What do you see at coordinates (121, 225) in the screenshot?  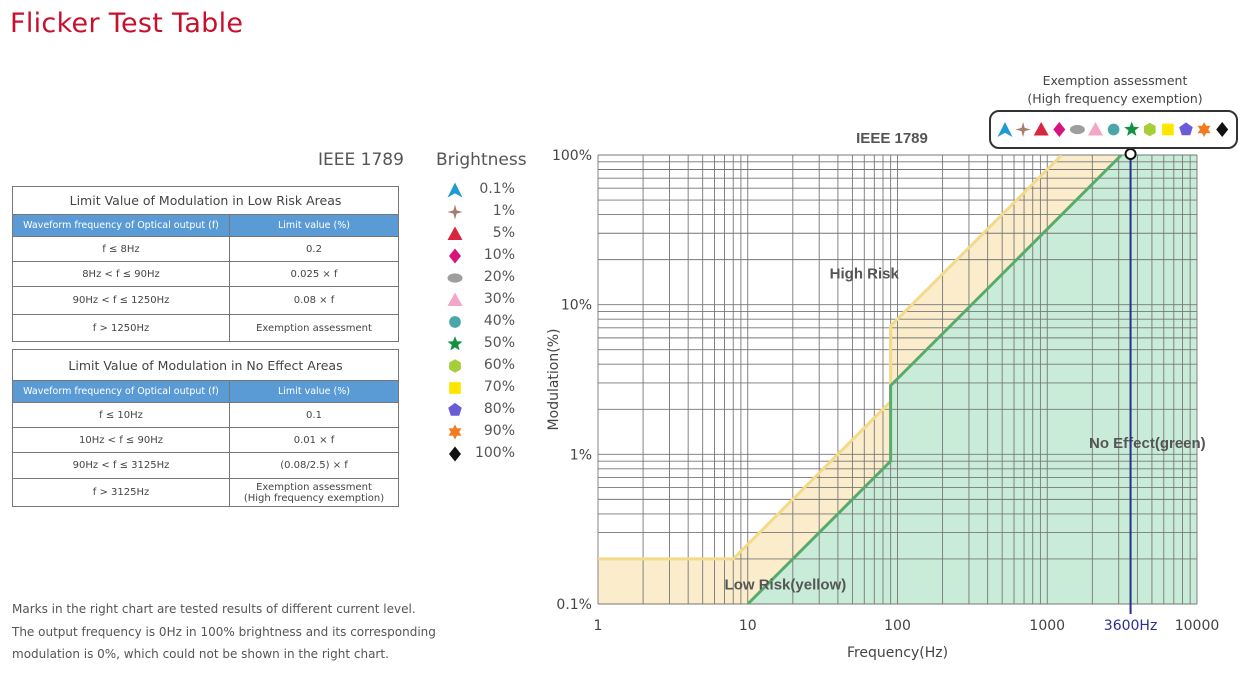 I see `table-header: Waveform frequency of Optical output (f)` at bounding box center [121, 225].